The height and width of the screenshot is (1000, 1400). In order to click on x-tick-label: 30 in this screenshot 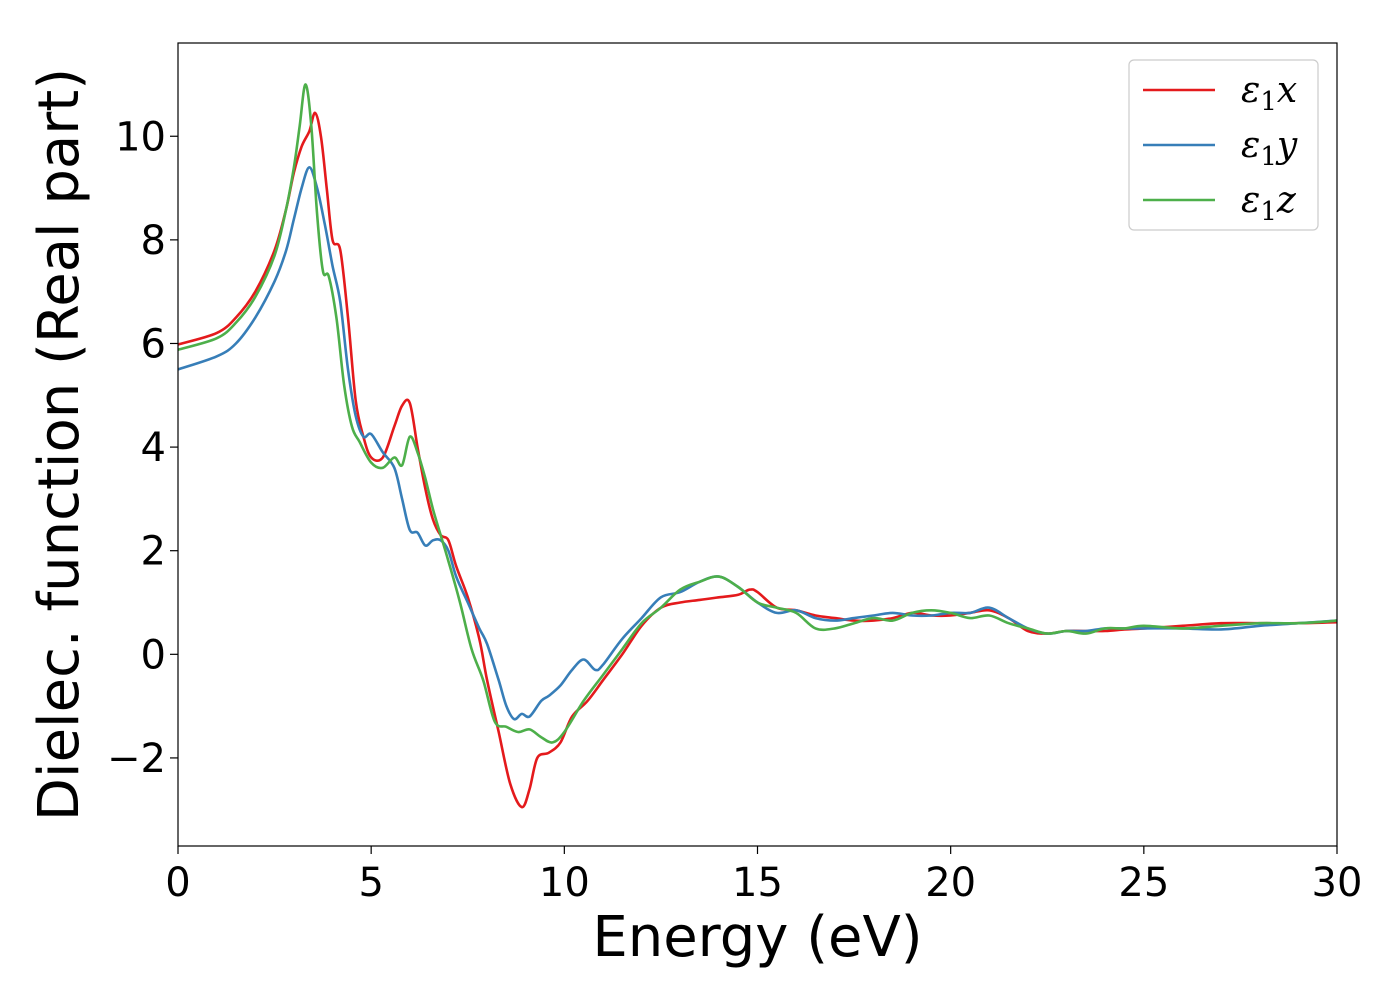, I will do `click(1337, 883)`.